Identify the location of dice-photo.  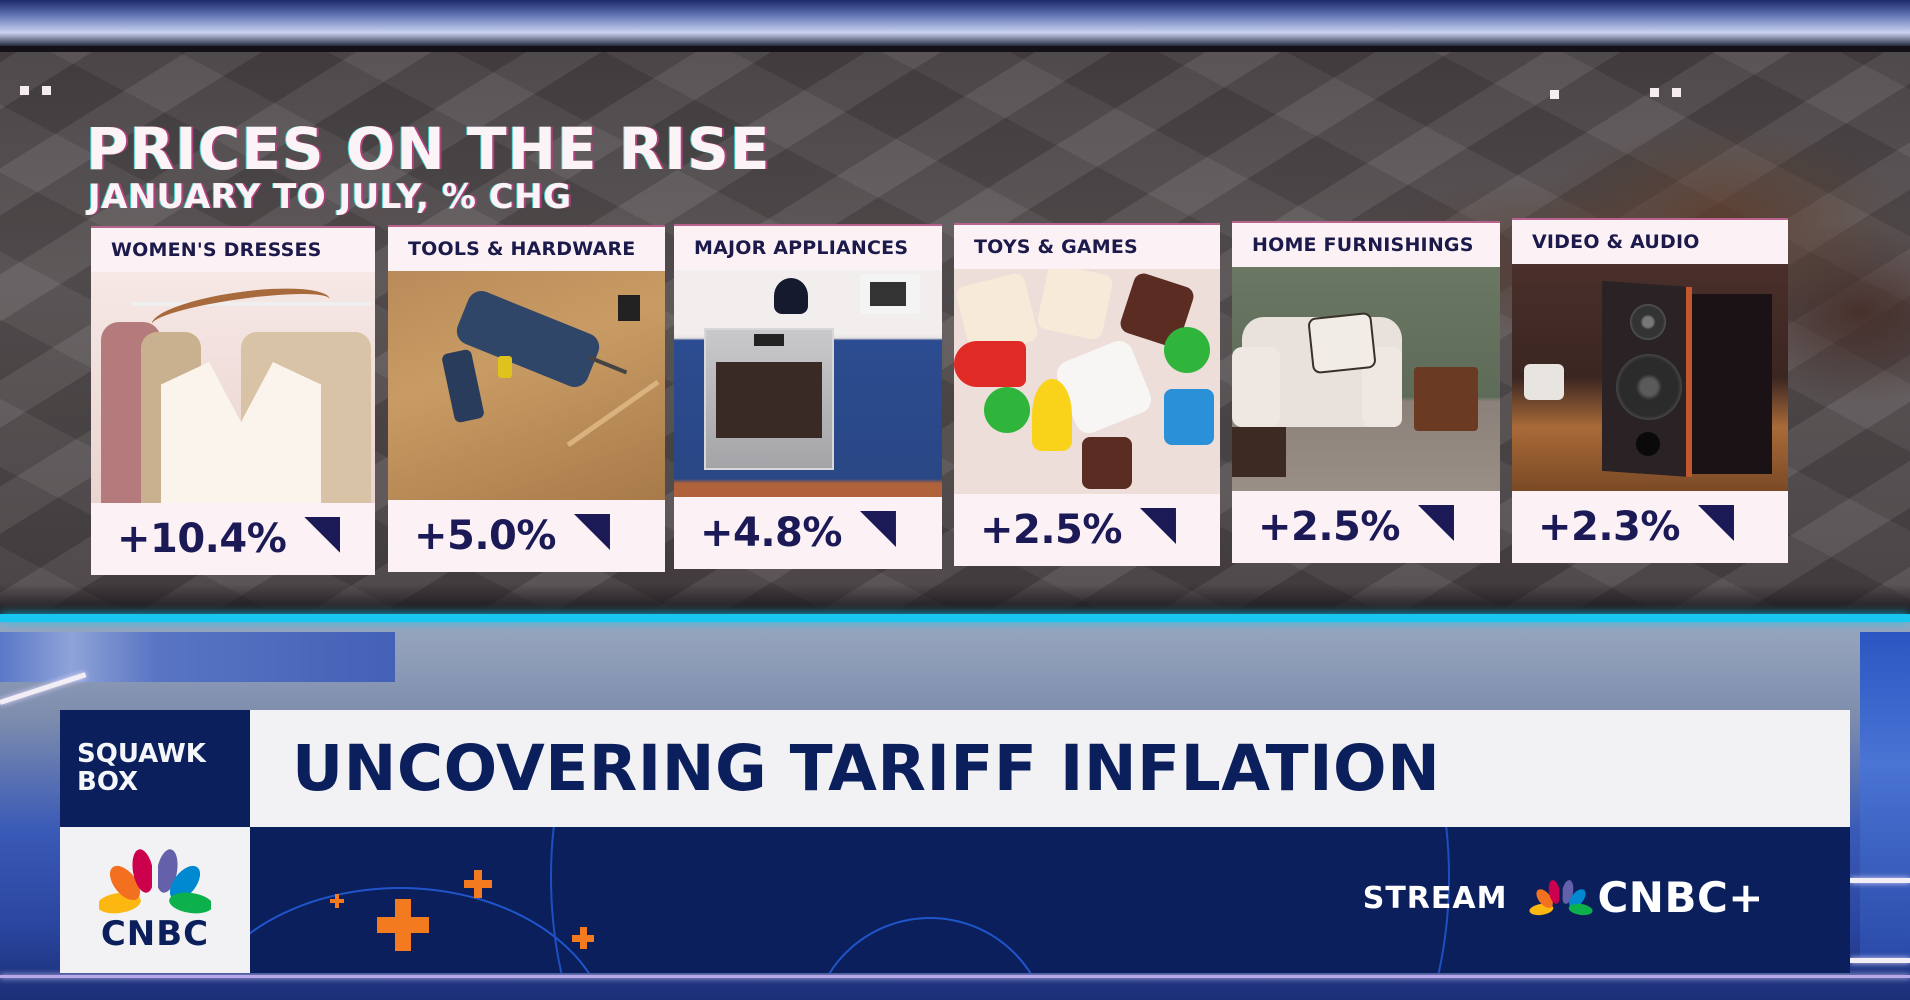
(1087, 381).